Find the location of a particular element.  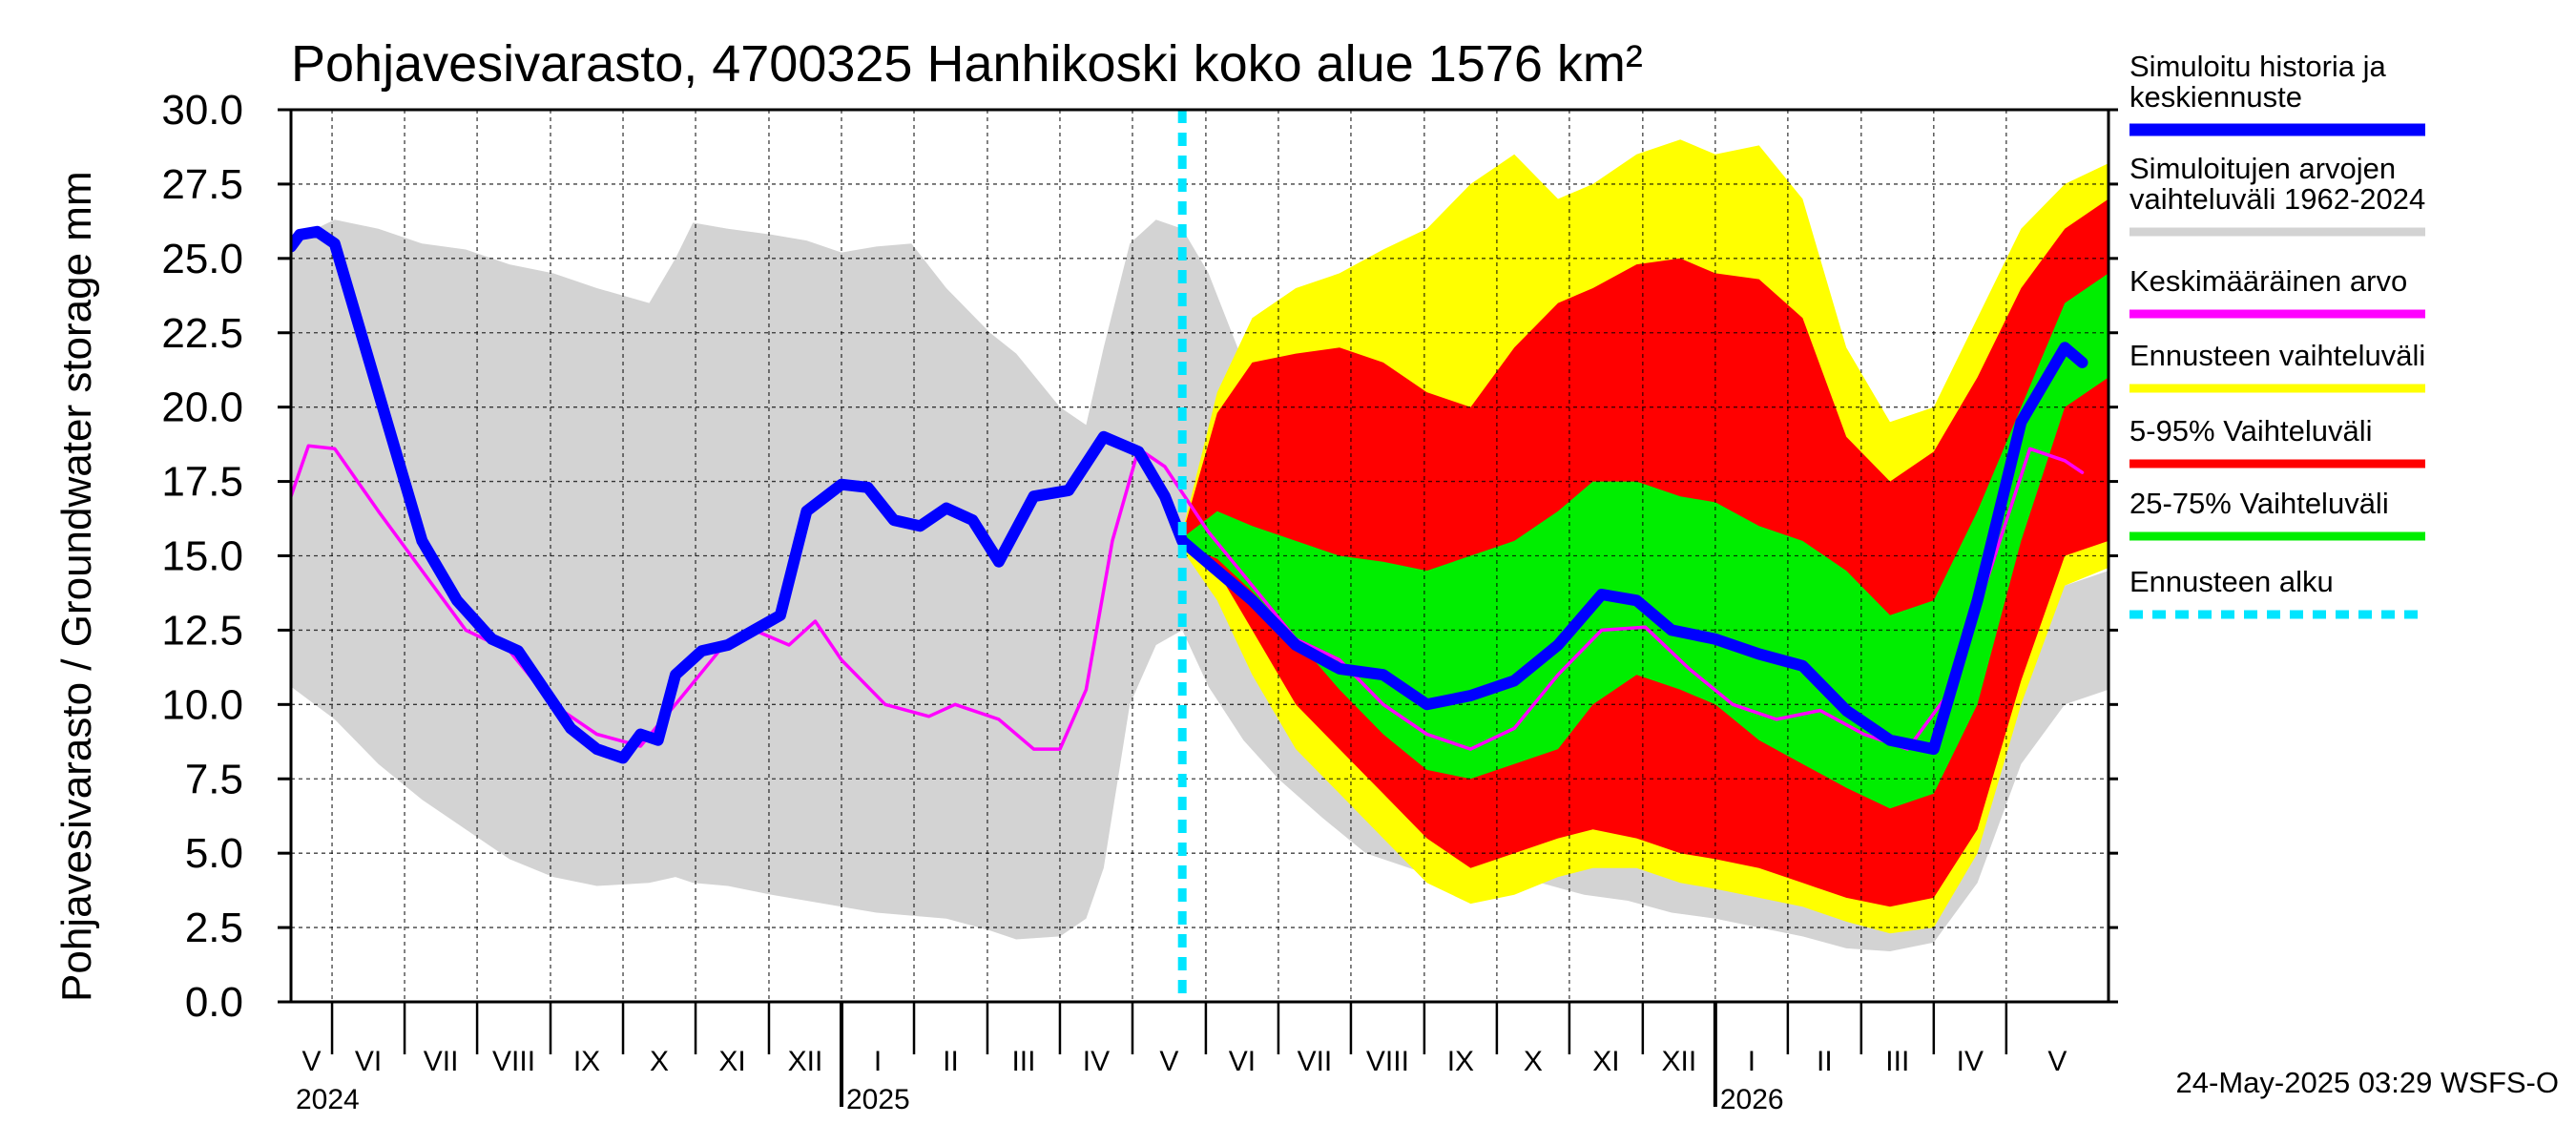

year-label: 2025 is located at coordinates (878, 1099).